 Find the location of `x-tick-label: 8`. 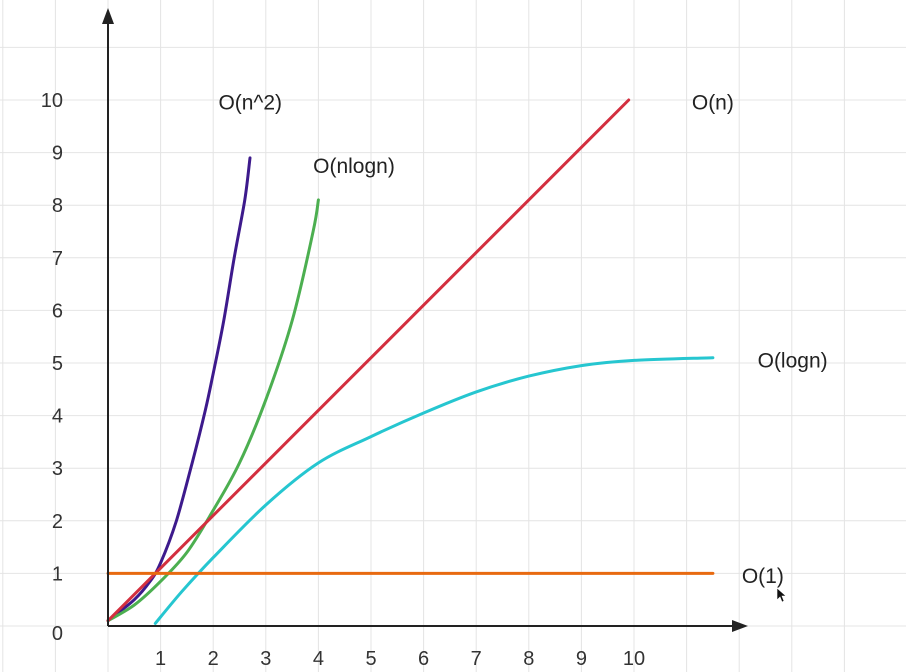

x-tick-label: 8 is located at coordinates (528, 659).